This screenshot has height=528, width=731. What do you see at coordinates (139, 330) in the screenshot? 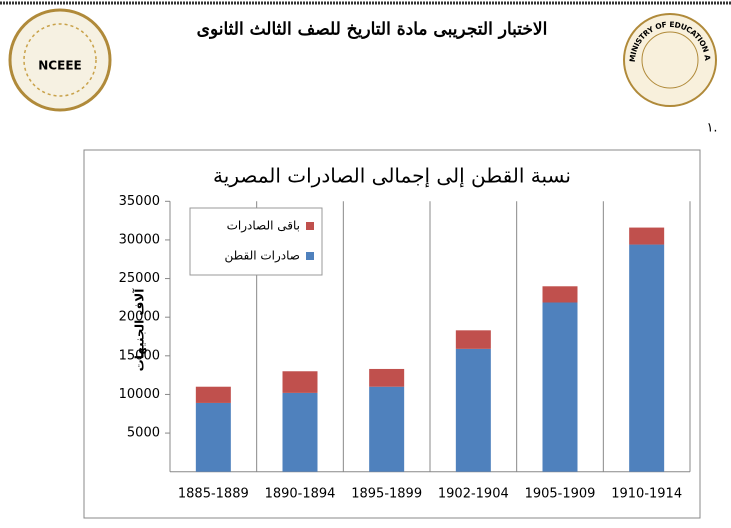
I see `y-axis-label: آلاف الجنيهات` at bounding box center [139, 330].